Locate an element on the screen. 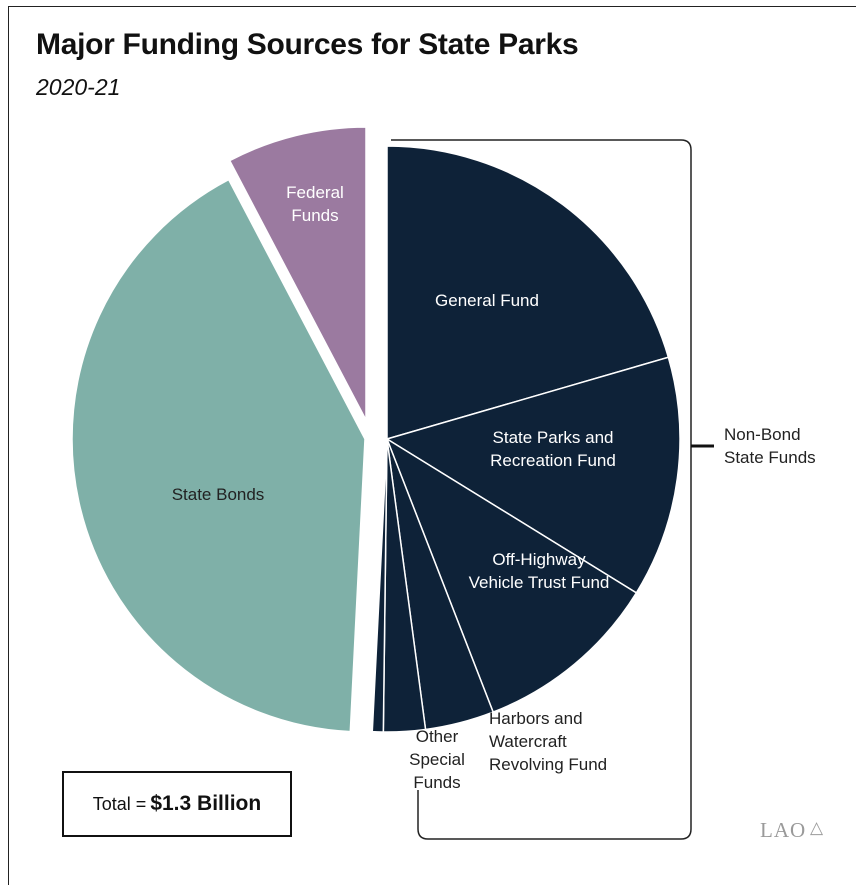 Image resolution: width=857 pixels, height=886 pixels. slice-label-federal-funds: Federal Funds is located at coordinates (315, 204).